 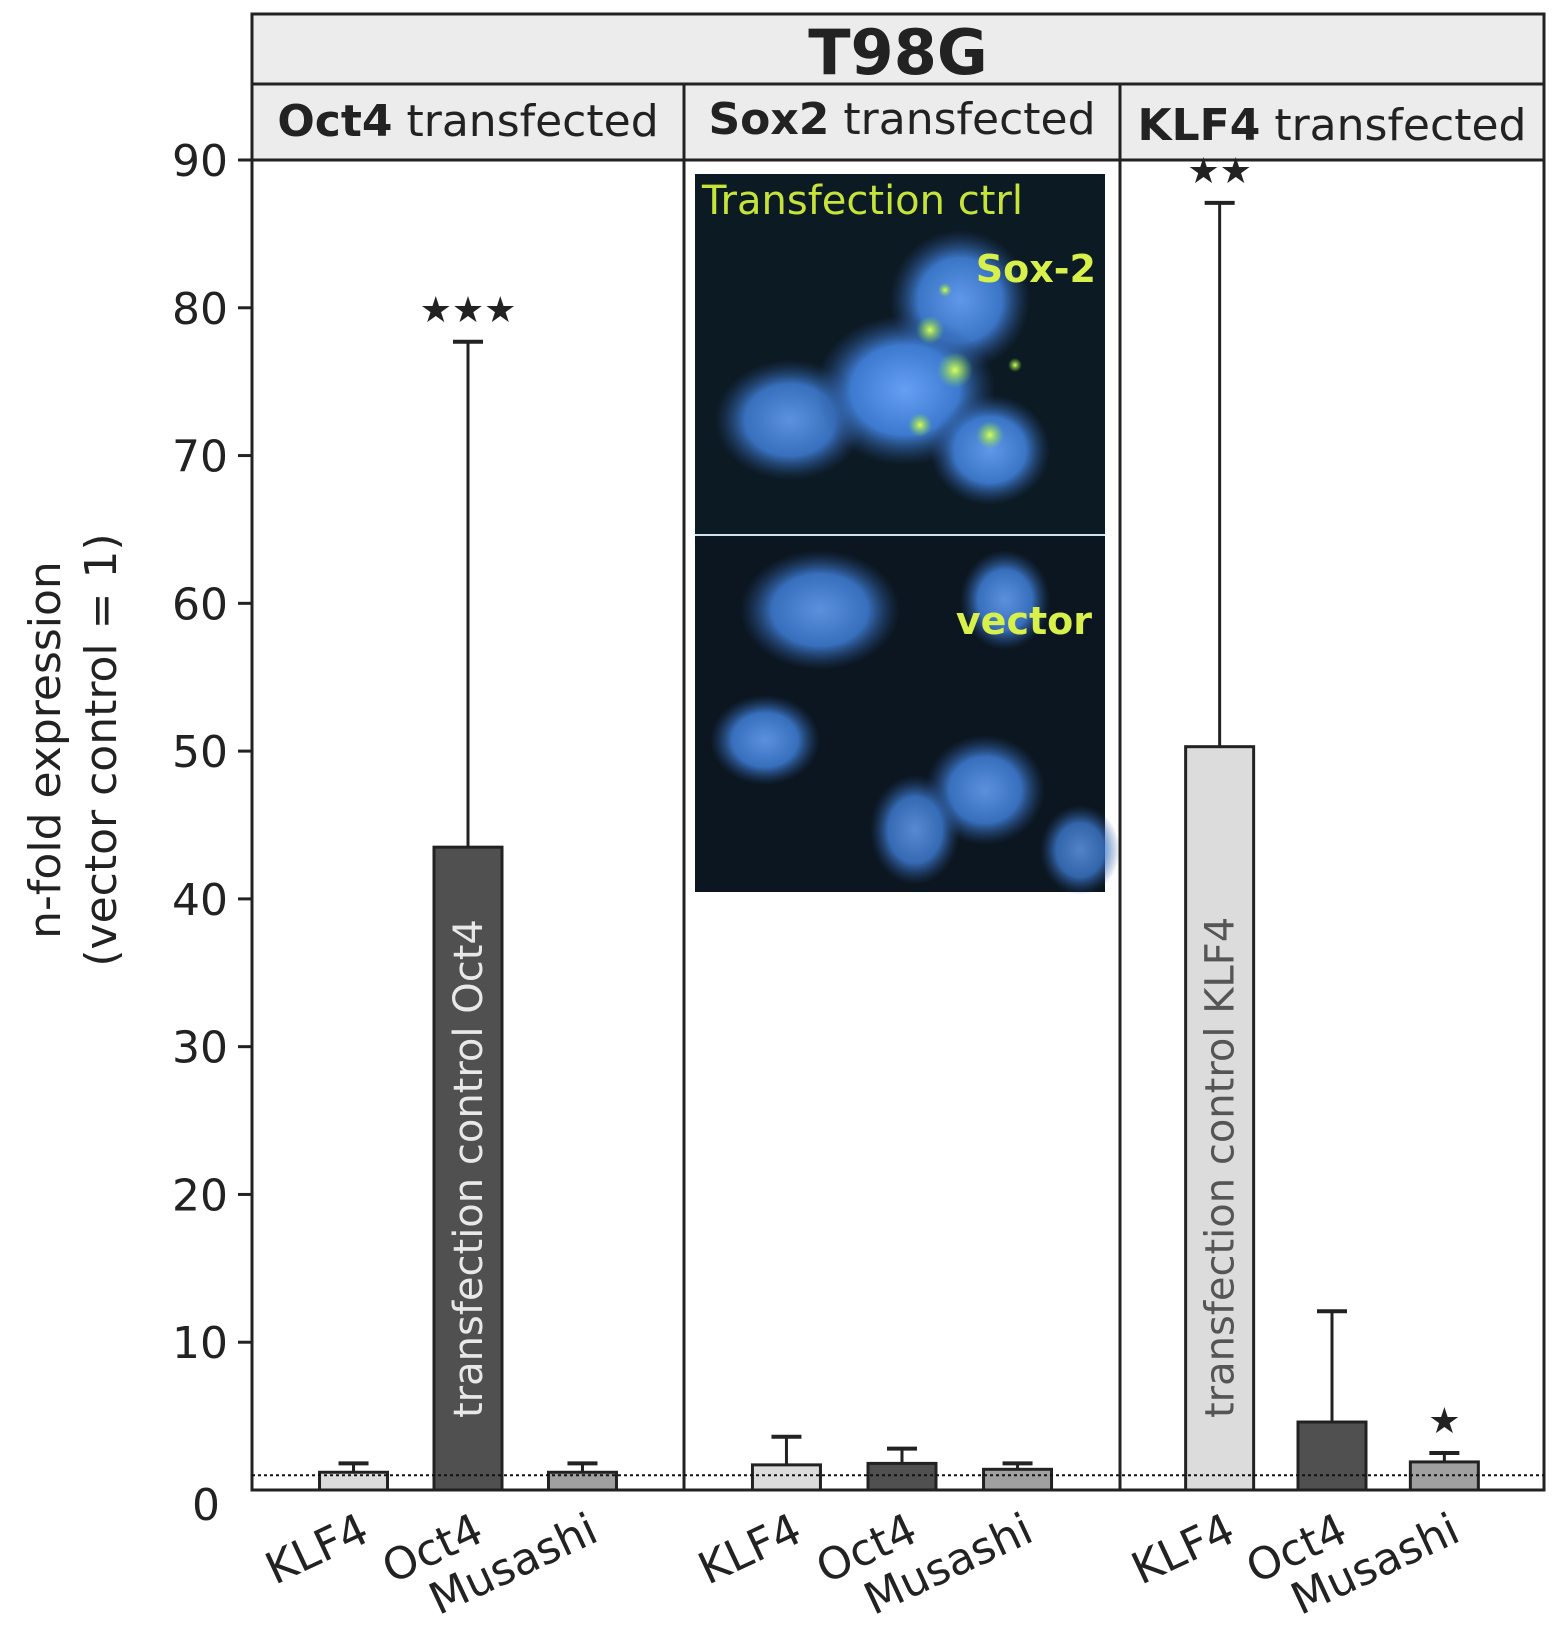 I want to click on y-tick-label-3: 30, so click(x=200, y=1048).